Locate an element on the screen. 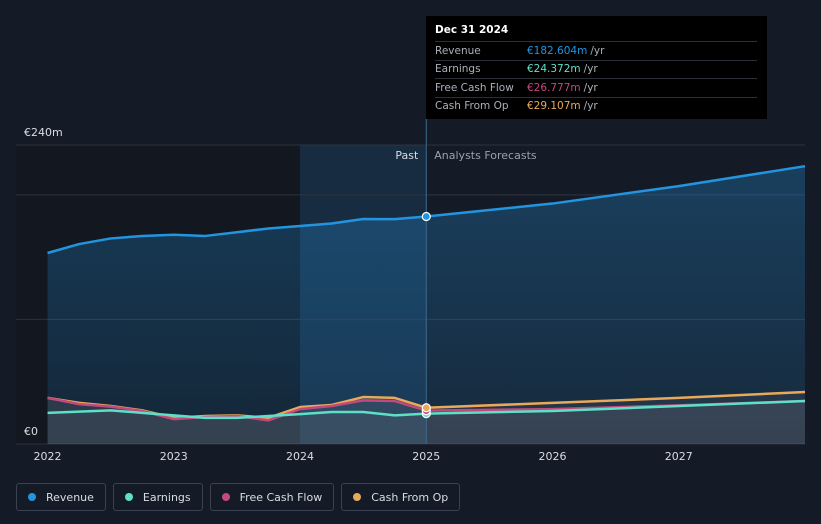 Image resolution: width=821 pixels, height=524 pixels. legend-item: Earnings is located at coordinates (157, 497).